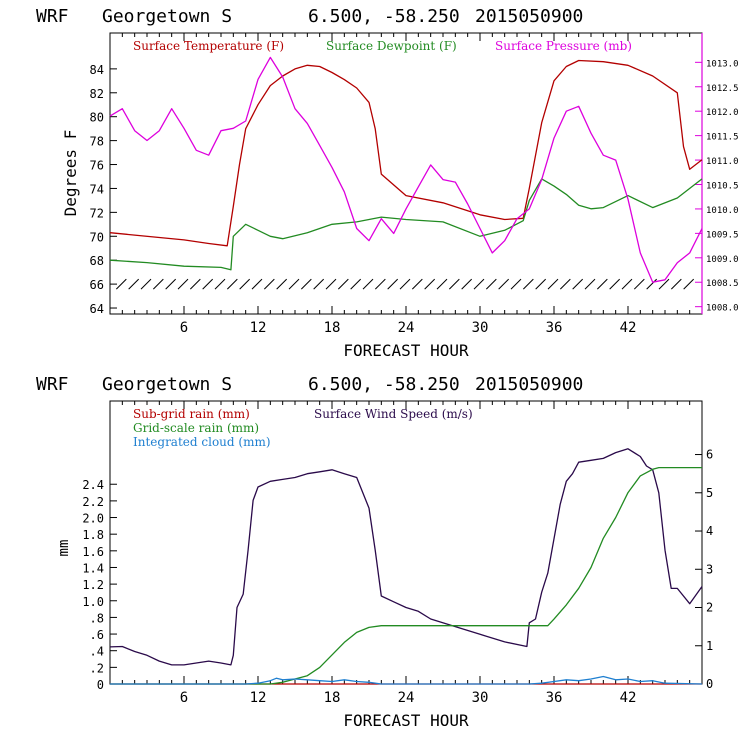 Image resolution: width=740 pixels, height=740 pixels. I want to click on y-tick-label: 2.2, so click(93, 502).